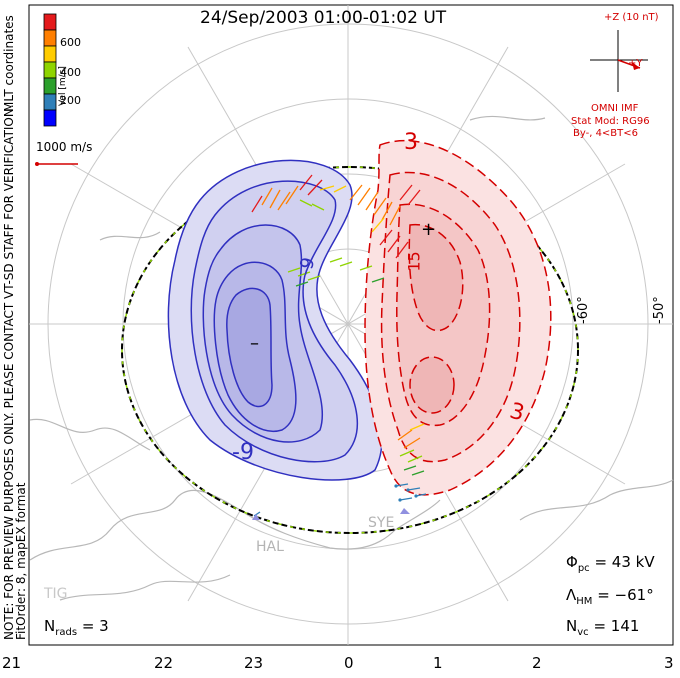  I want to click on stat-model-label: Stat Mod: RG96, so click(610, 121).